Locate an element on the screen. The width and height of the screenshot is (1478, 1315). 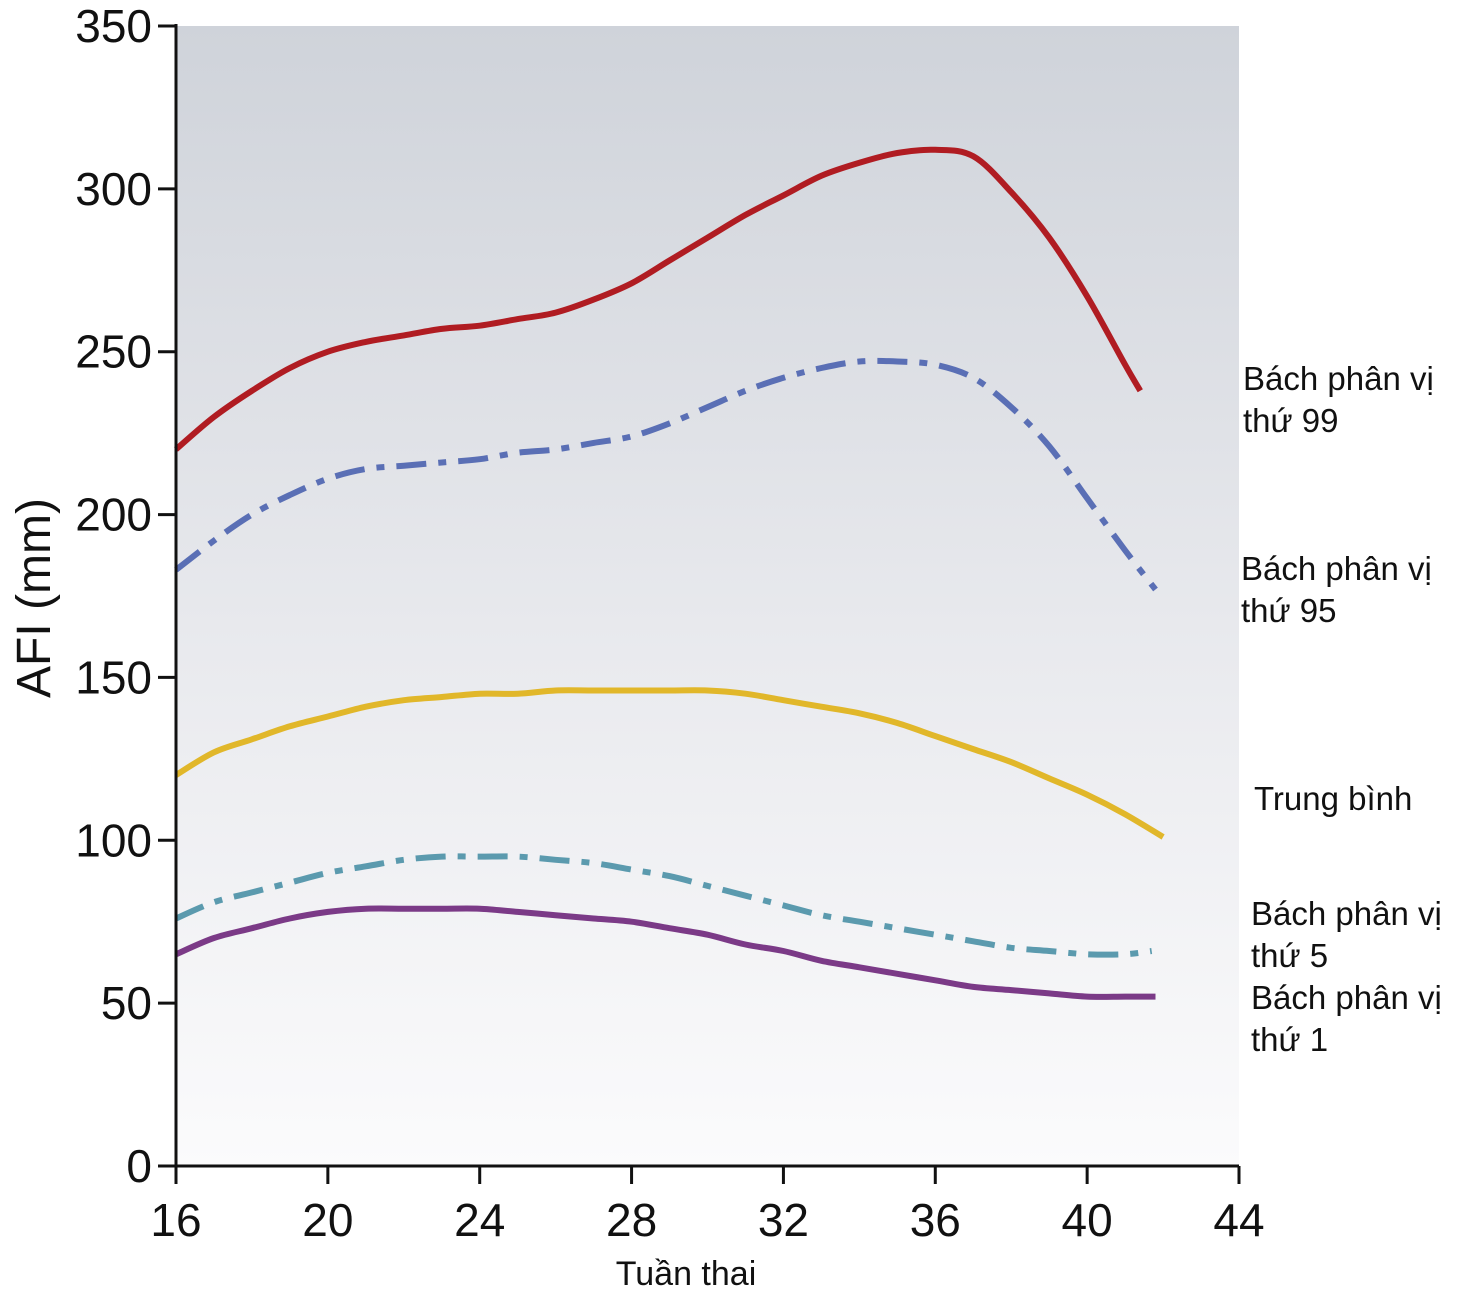
series-line-p5 is located at coordinates (663, 905).